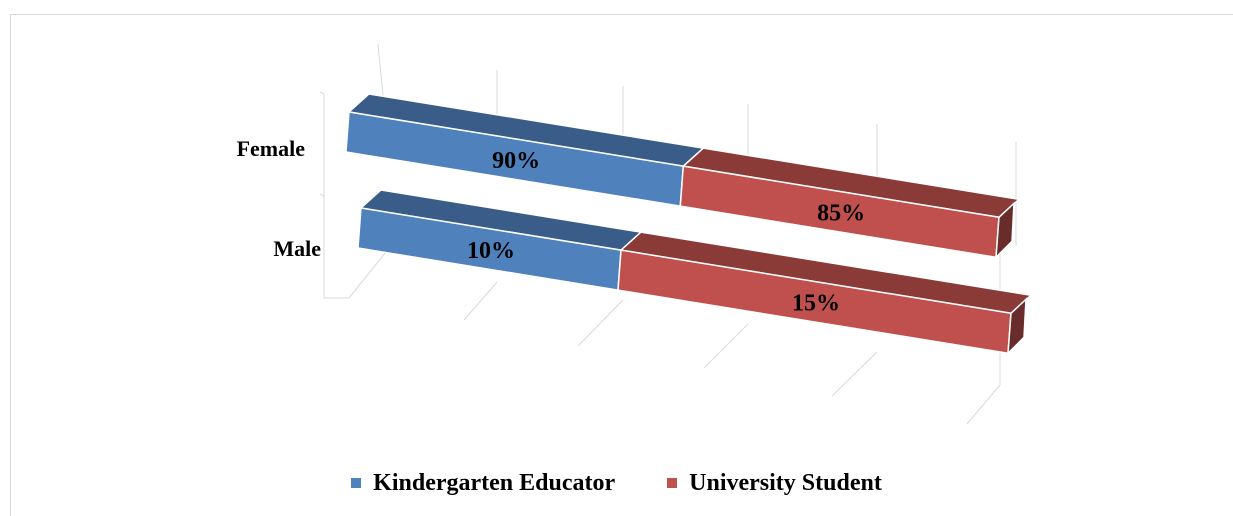 The width and height of the screenshot is (1233, 516). Describe the element at coordinates (672, 483) in the screenshot. I see `legend-swatch-university-student` at that location.